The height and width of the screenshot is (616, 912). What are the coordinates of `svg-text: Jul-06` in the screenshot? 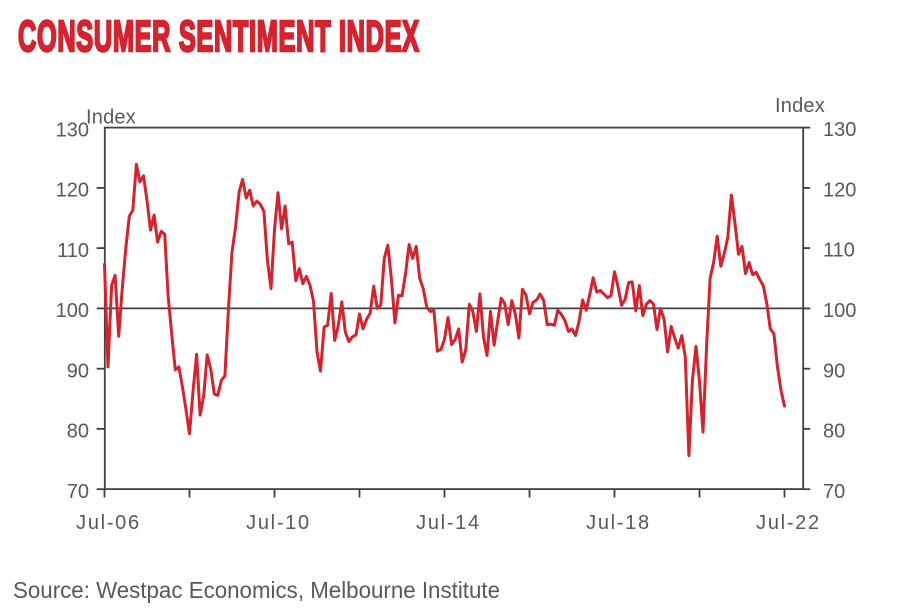 It's located at (108, 523).